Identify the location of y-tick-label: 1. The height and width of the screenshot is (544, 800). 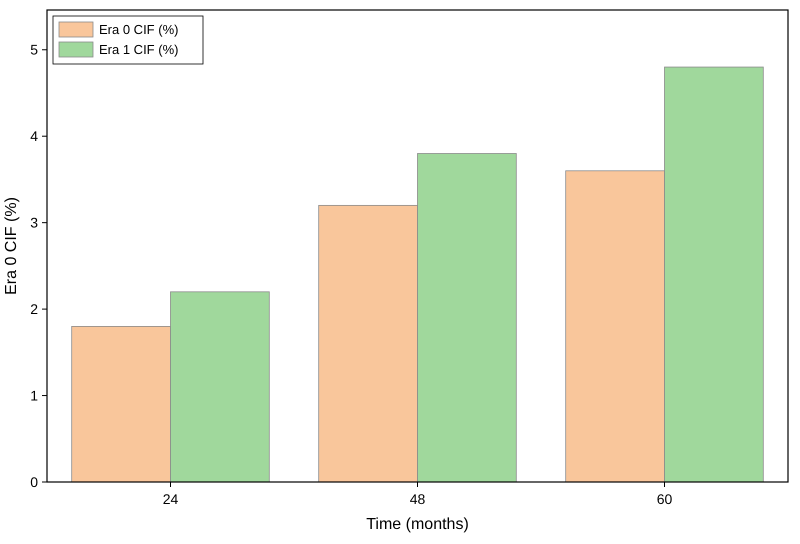
(34, 395).